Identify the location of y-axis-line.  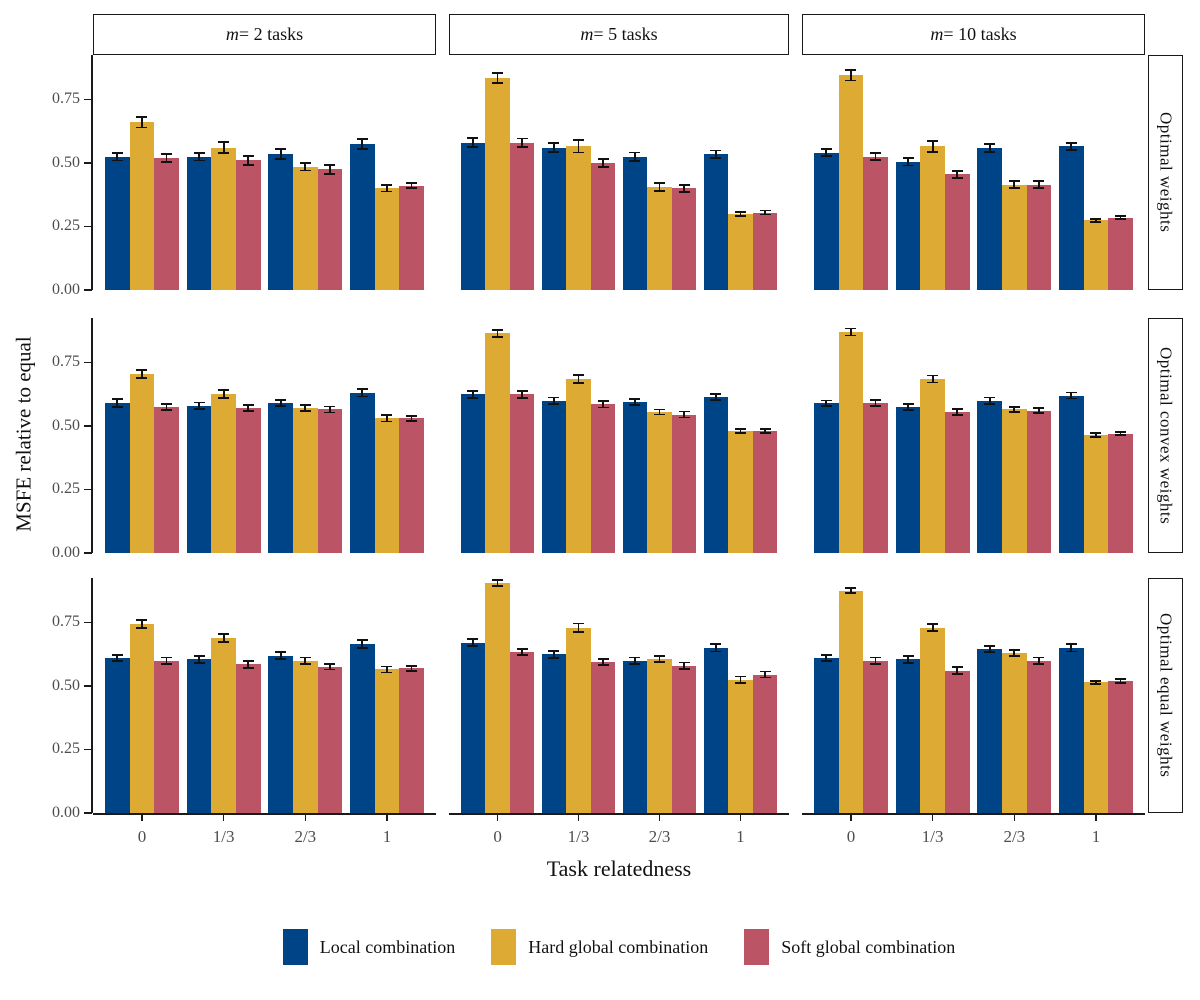
(92, 435).